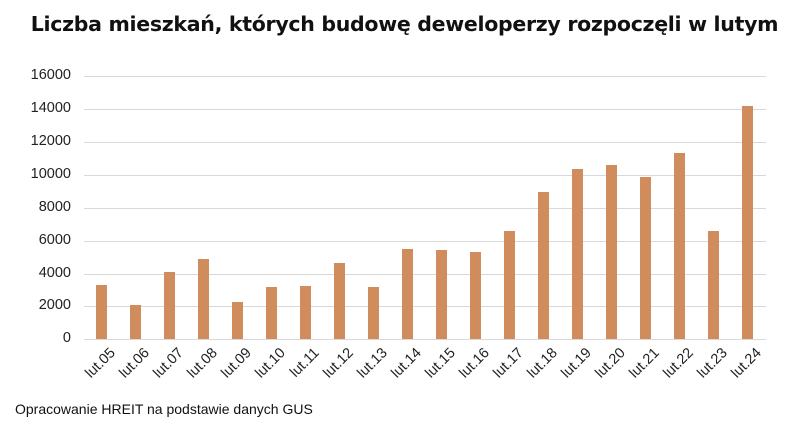 This screenshot has width=809, height=427. I want to click on x-tick-label: lut.22, so click(678, 363).